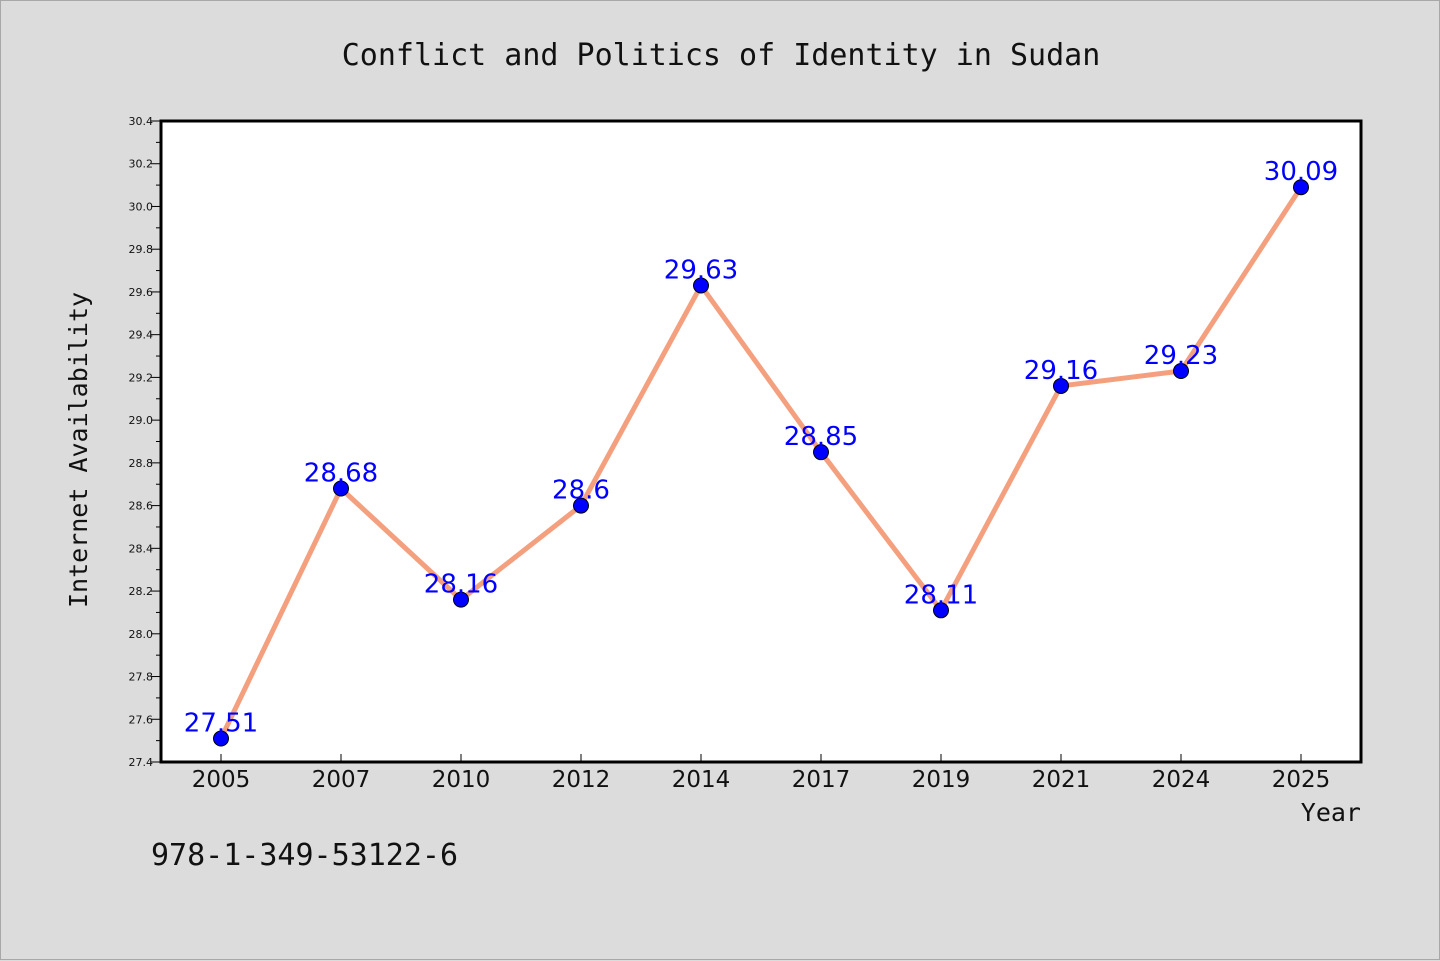  I want to click on x-tick-label: 2017, so click(821, 780).